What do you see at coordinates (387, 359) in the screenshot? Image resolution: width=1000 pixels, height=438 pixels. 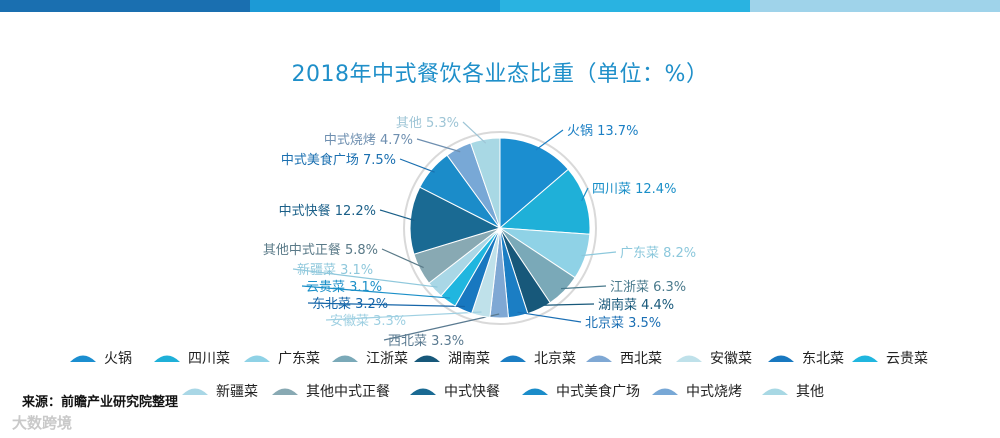 I see `legend-label: 江浙菜` at bounding box center [387, 359].